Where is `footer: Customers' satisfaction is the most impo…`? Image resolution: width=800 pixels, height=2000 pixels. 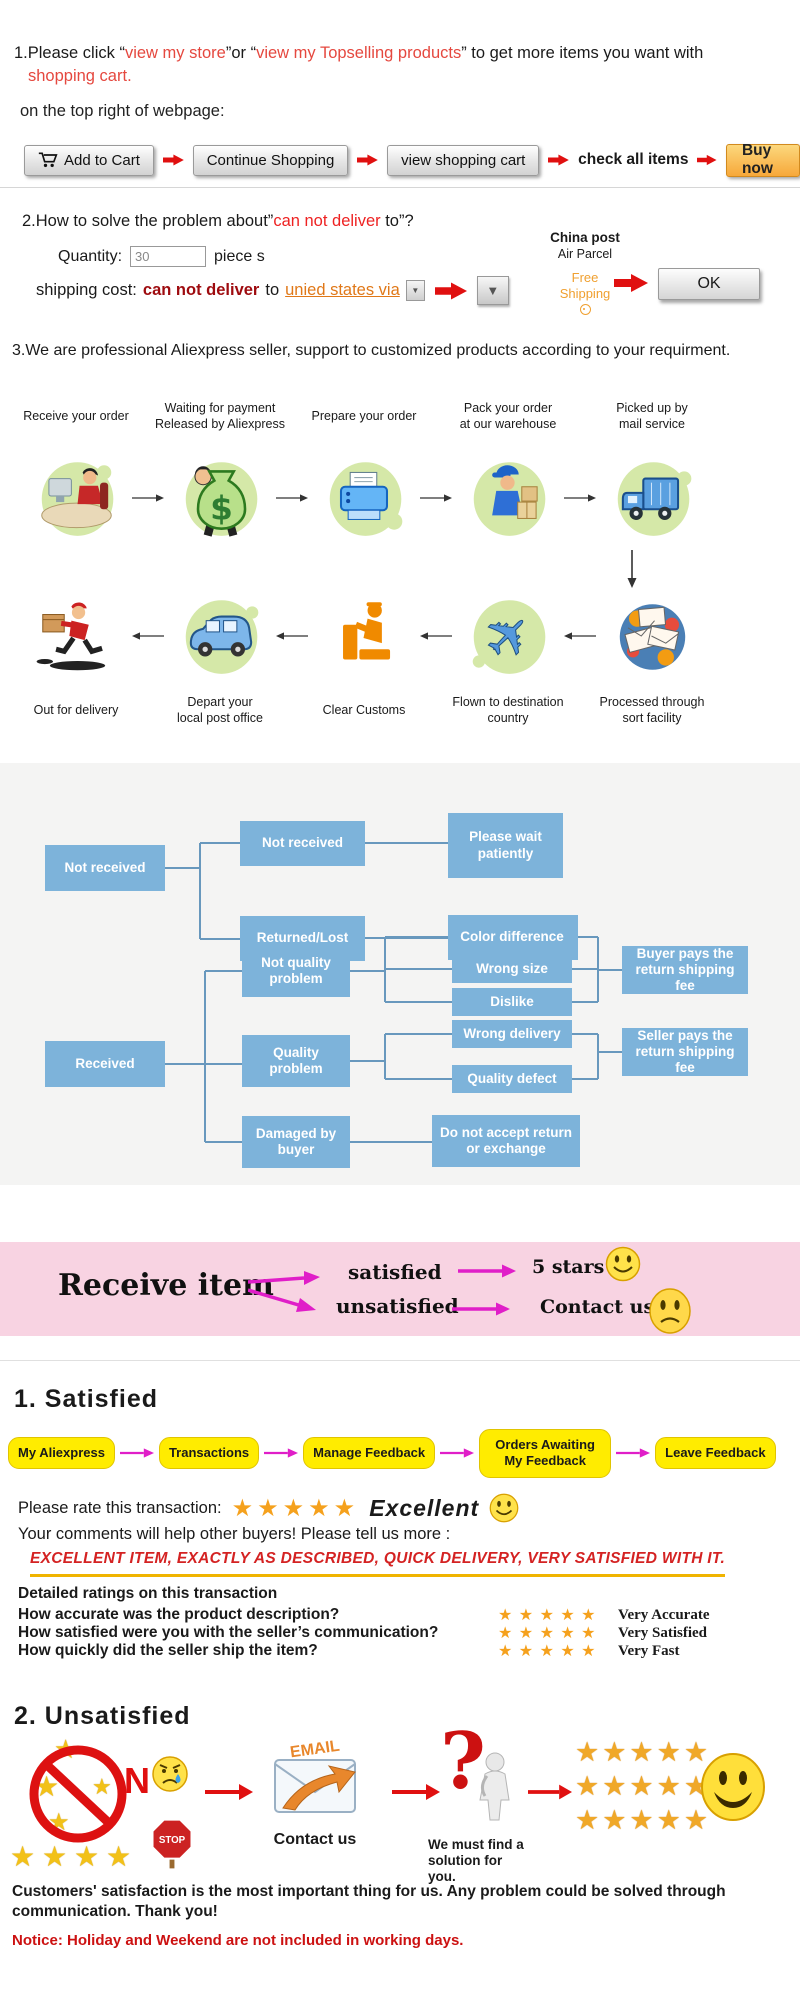 footer: Customers' satisfaction is the most impo… is located at coordinates (392, 1915).